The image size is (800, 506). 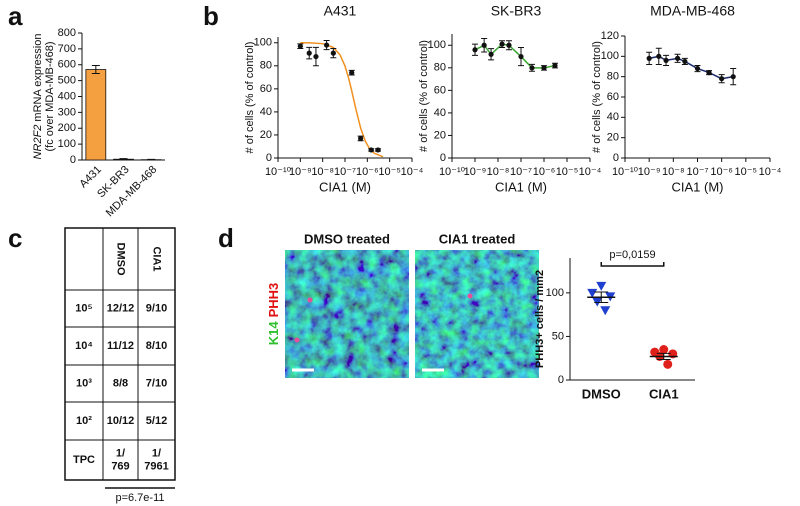 What do you see at coordinates (50, 96) in the screenshot?
I see `y-axis-title: (fc over MDA-MB-468)` at bounding box center [50, 96].